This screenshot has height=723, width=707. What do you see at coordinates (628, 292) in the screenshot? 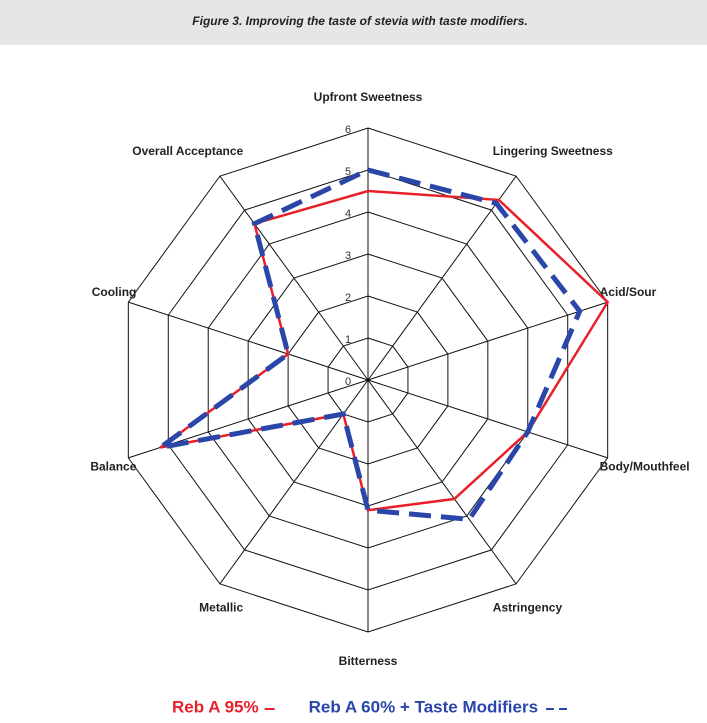
I see `axis-label: Acid/Sour` at bounding box center [628, 292].